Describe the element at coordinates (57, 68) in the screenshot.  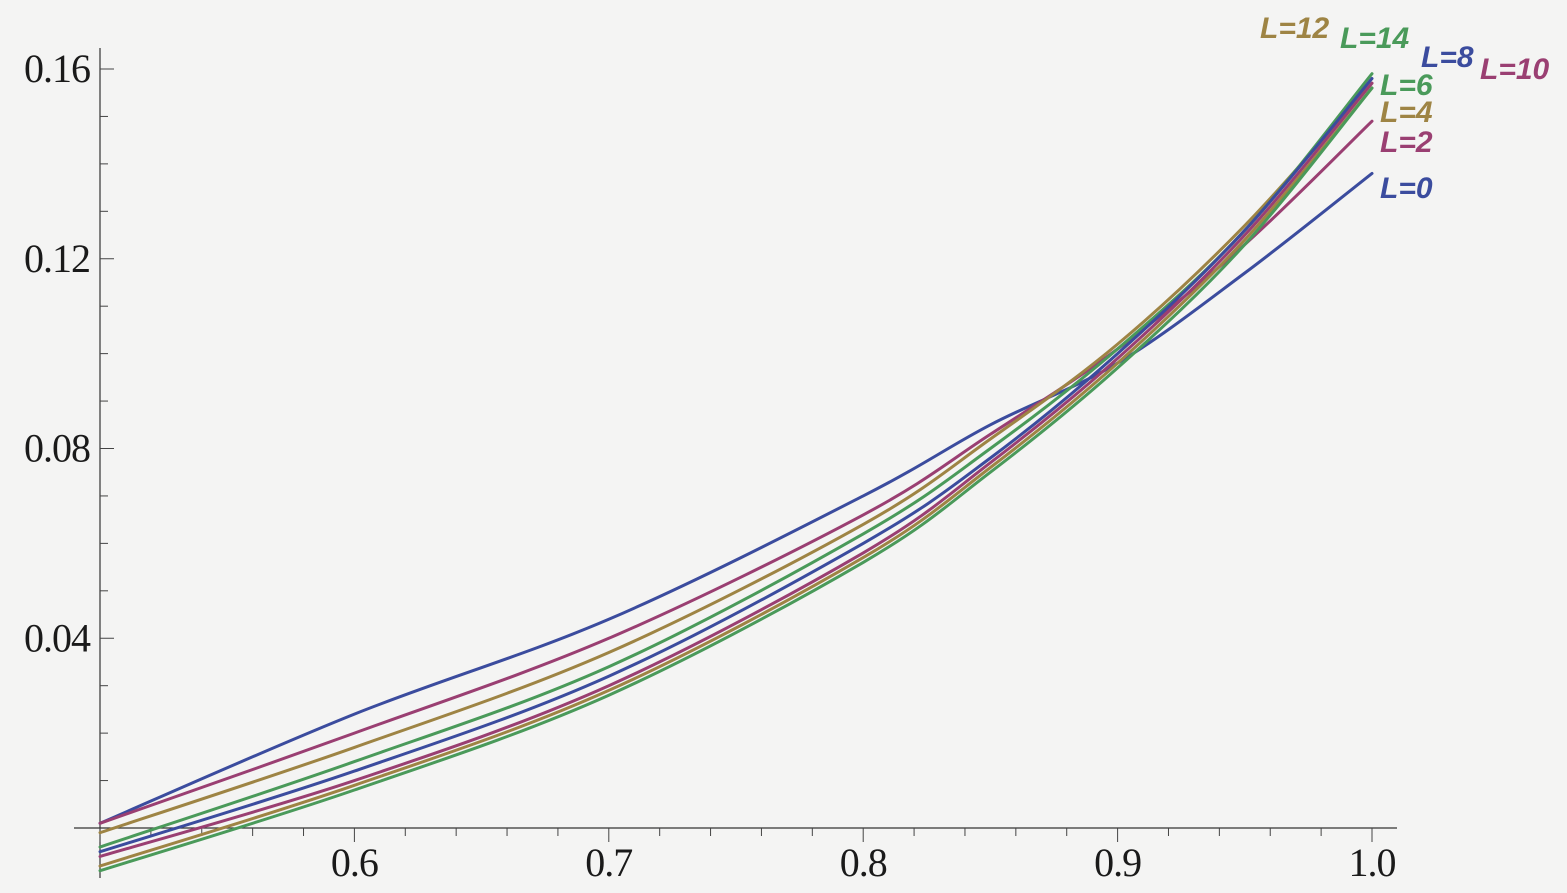
I see `y-tick-label: 0.16` at that location.